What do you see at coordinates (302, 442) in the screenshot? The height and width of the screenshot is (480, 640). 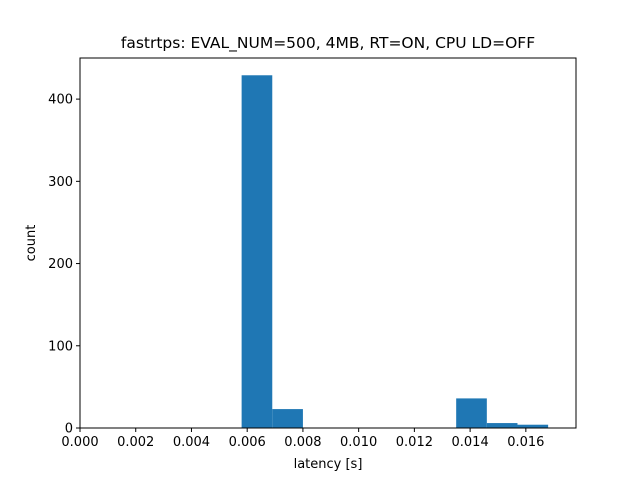 I see `x-tick-label: 0.008` at bounding box center [302, 442].